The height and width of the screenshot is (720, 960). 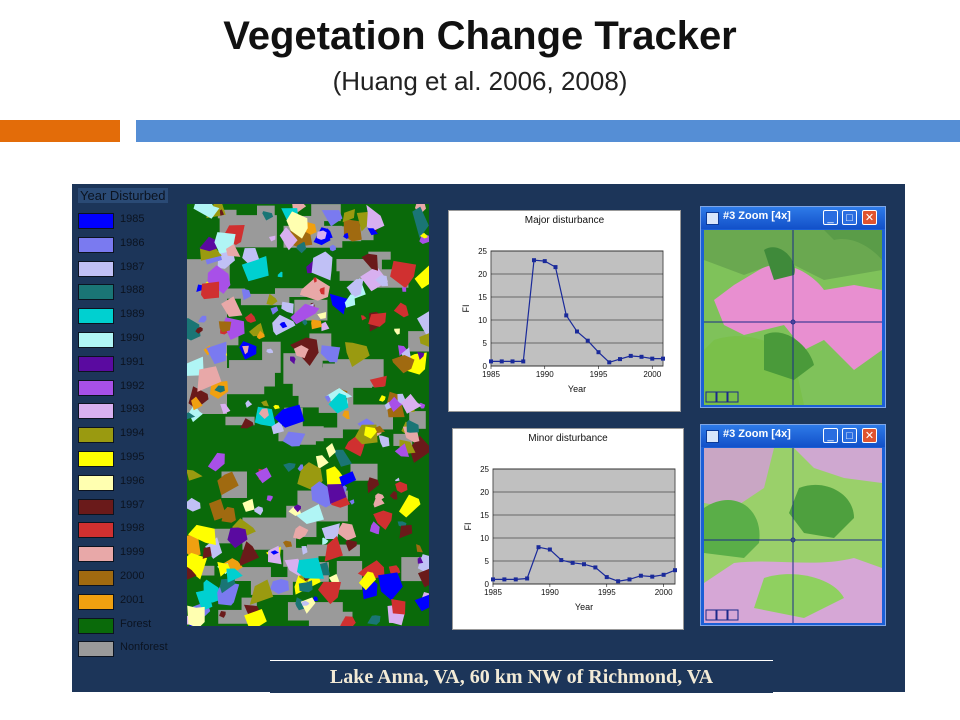 I want to click on map-caption: Lake Anna, VA, 60 km NW of Richmond, VA, so click(x=521, y=677).